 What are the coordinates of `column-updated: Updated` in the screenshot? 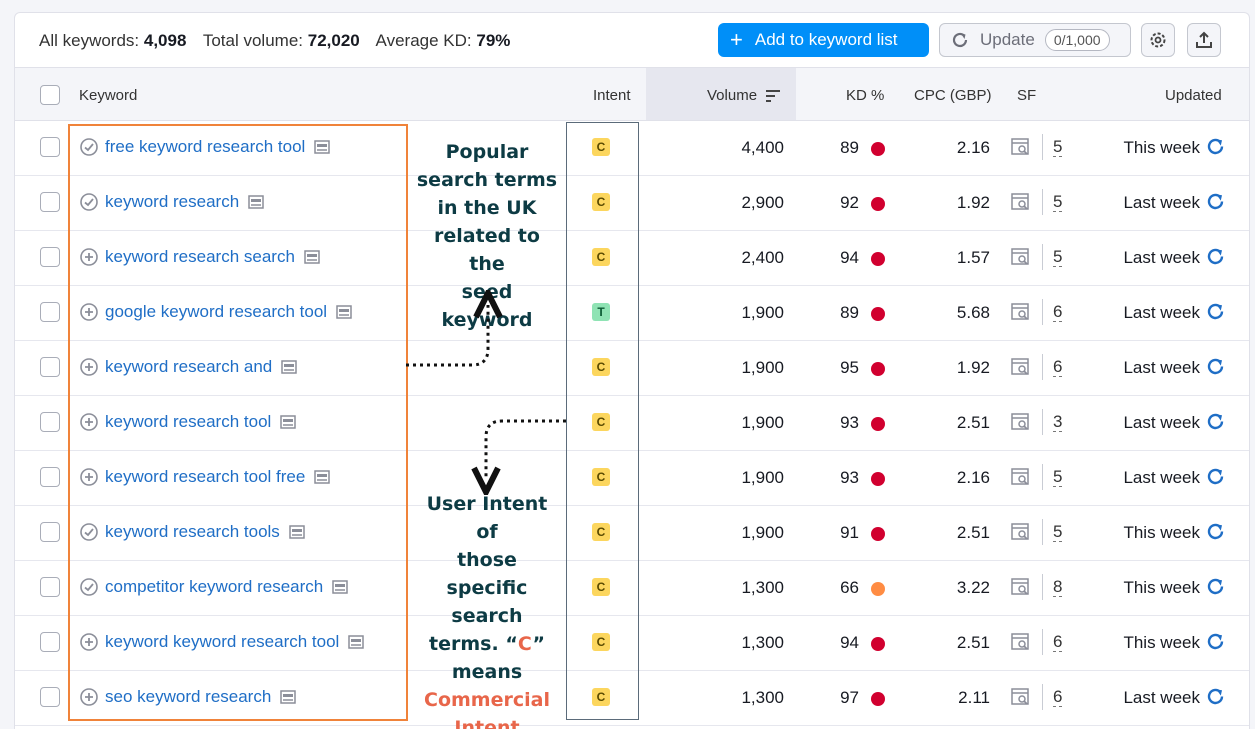 It's located at (1193, 95).